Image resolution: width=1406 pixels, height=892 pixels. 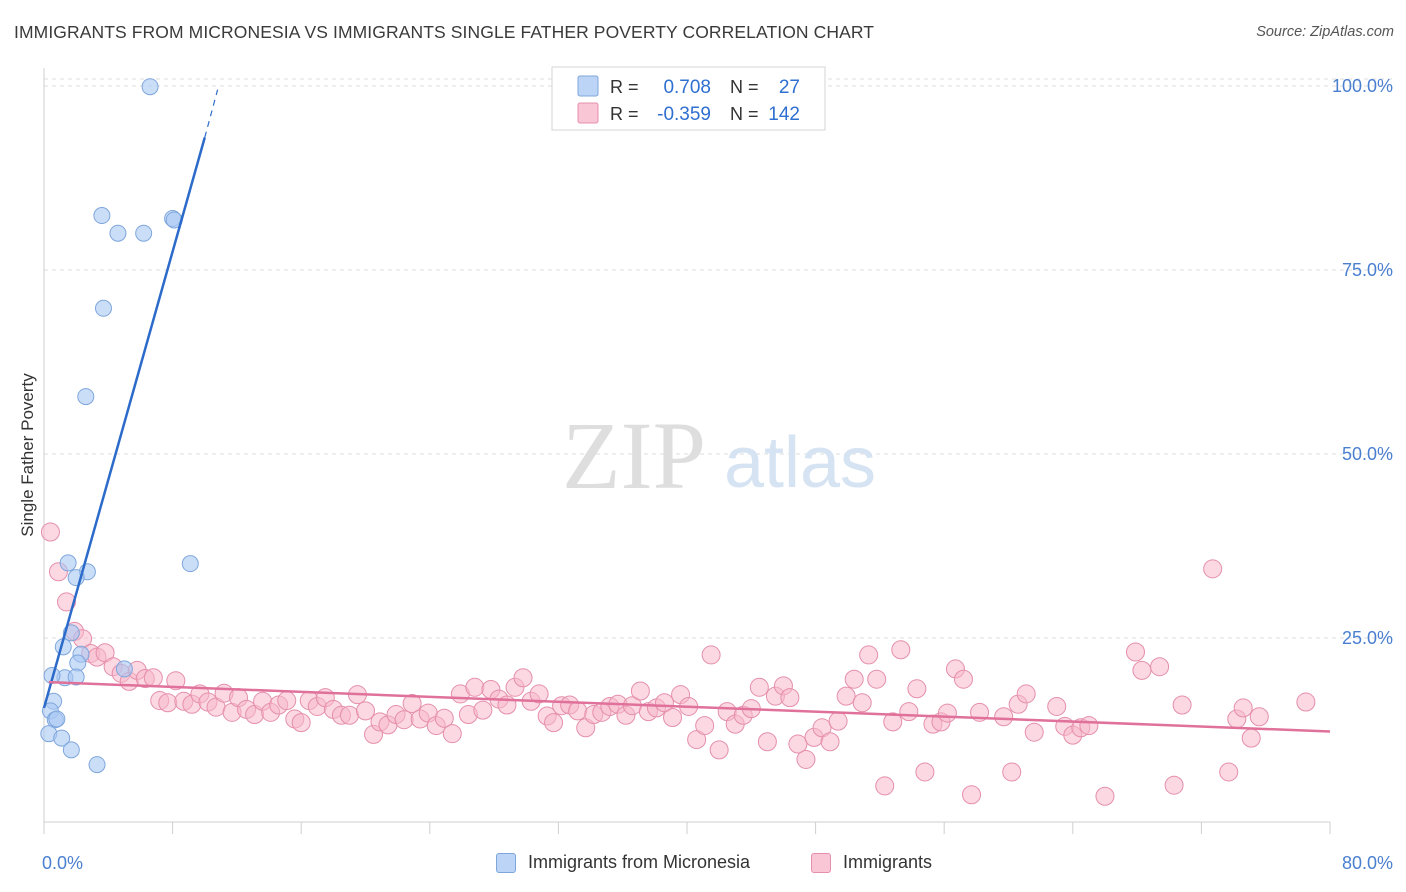 I want to click on stats-n-label-1: N =, so click(x=744, y=87).